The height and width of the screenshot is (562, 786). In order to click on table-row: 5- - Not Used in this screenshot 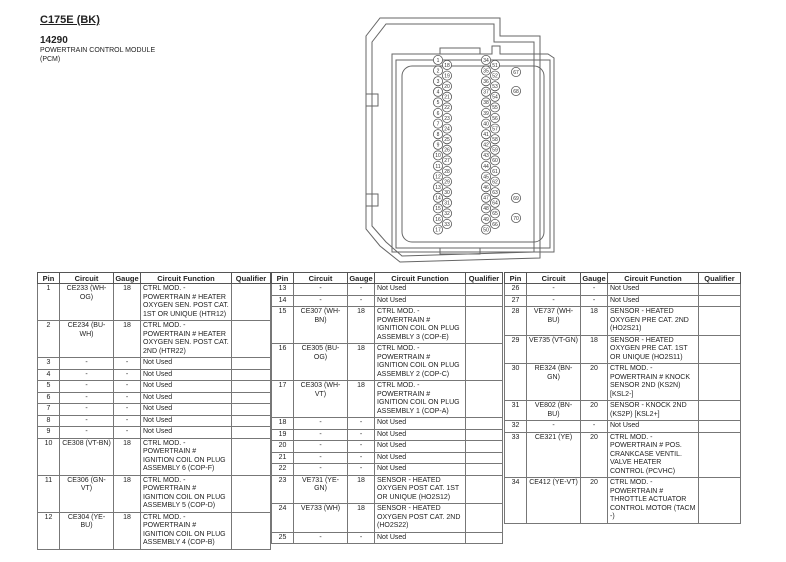, I will do `click(154, 386)`.